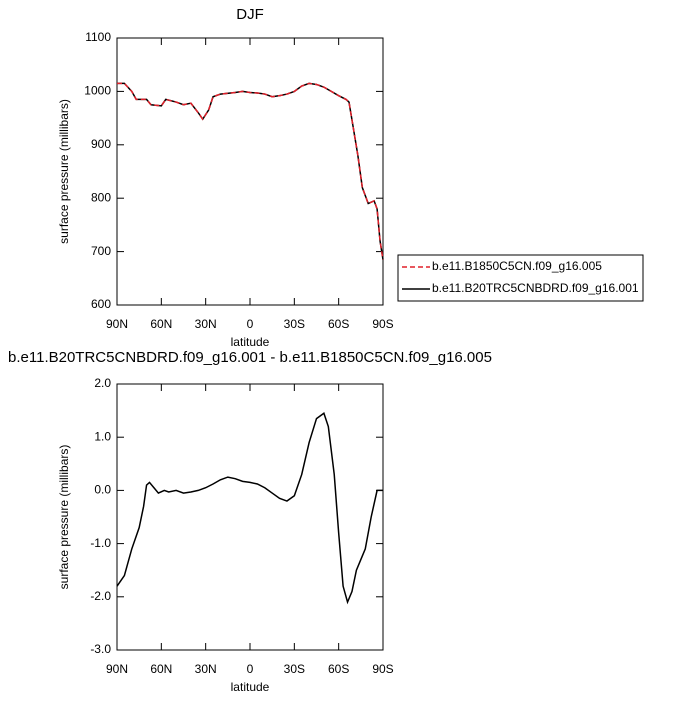 This screenshot has width=691, height=707. Describe the element at coordinates (101, 304) in the screenshot. I see `y-tick-label: 600` at that location.